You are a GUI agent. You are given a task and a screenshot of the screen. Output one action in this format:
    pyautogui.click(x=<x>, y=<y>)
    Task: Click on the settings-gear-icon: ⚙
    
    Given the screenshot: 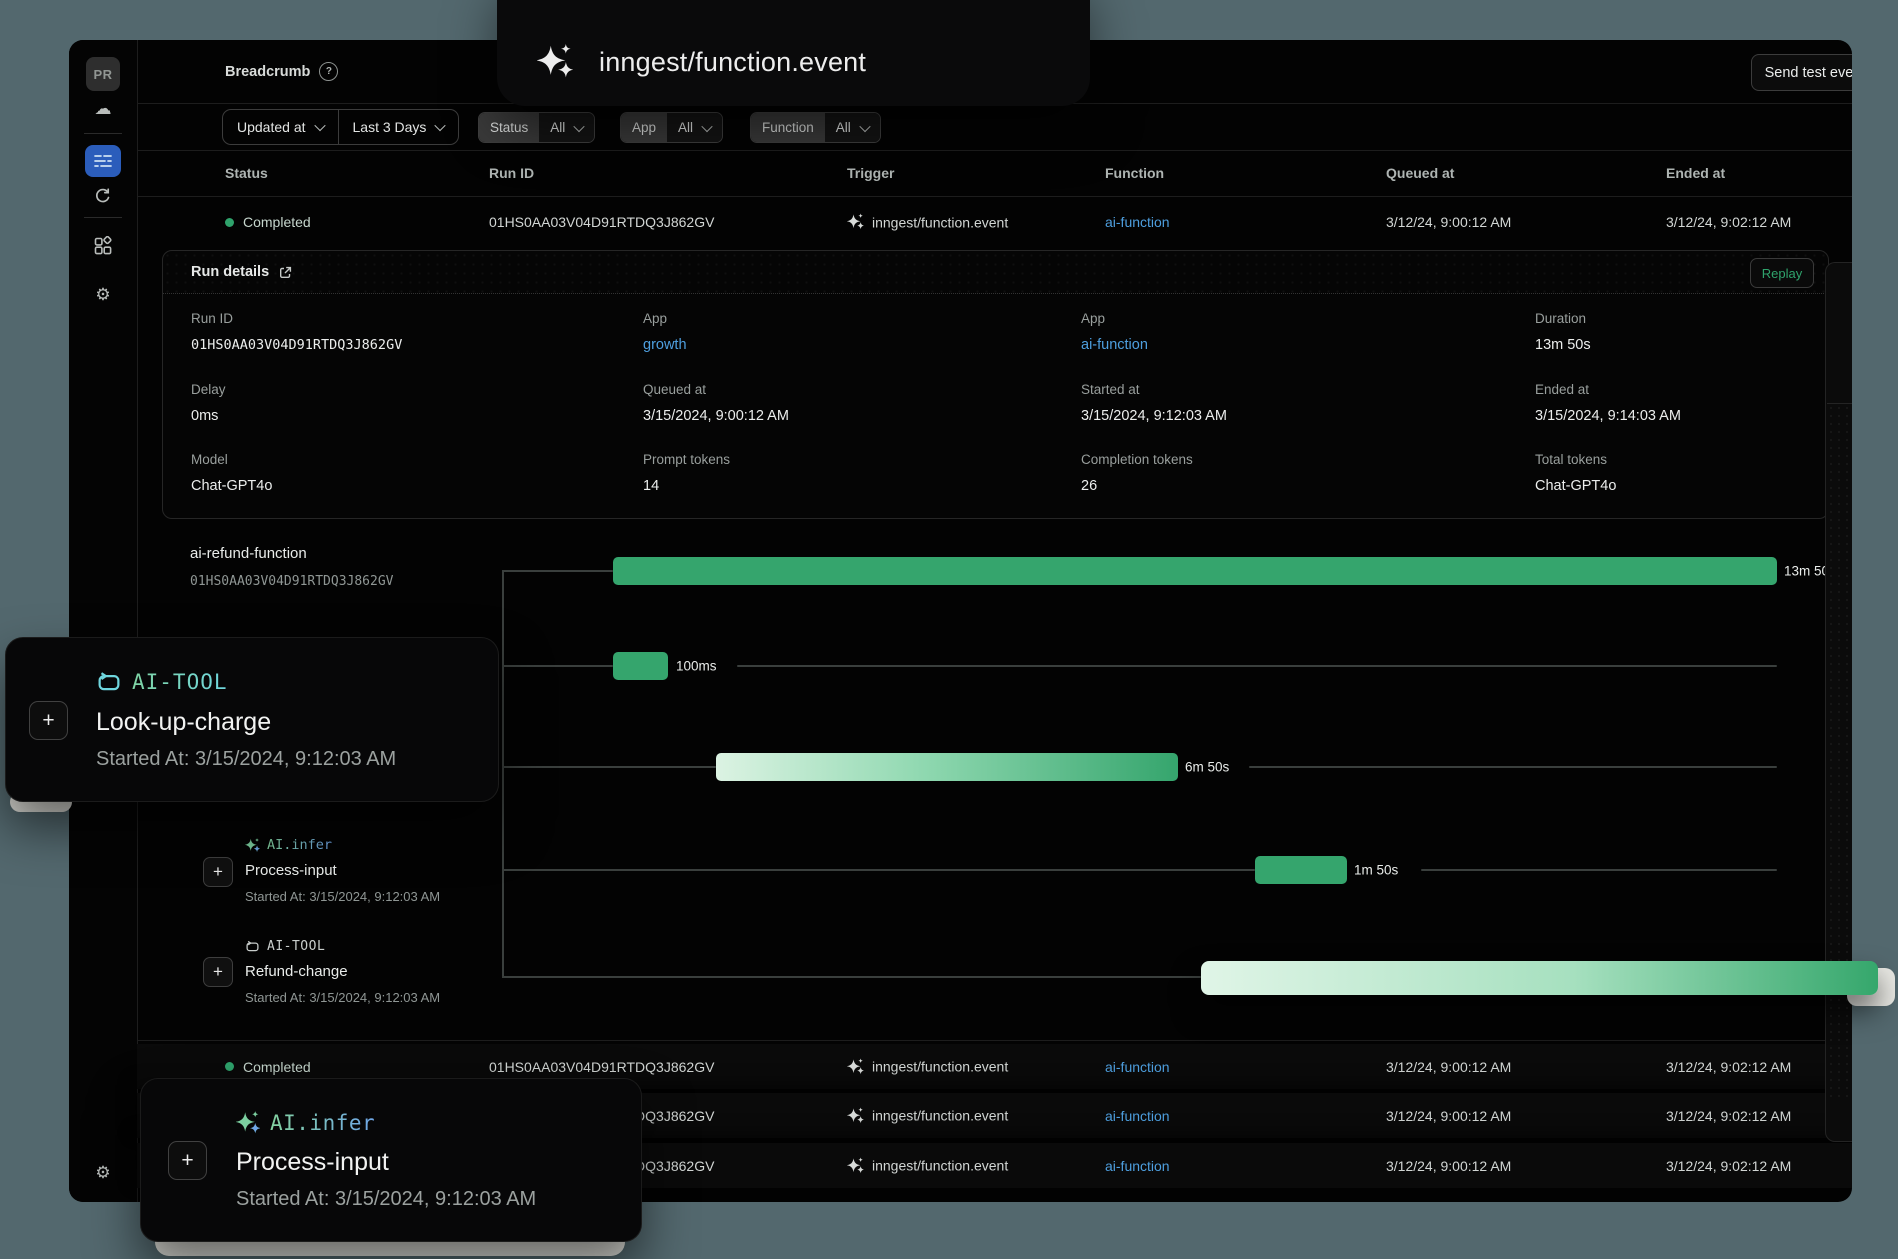 What is the action you would take?
    pyautogui.click(x=103, y=294)
    